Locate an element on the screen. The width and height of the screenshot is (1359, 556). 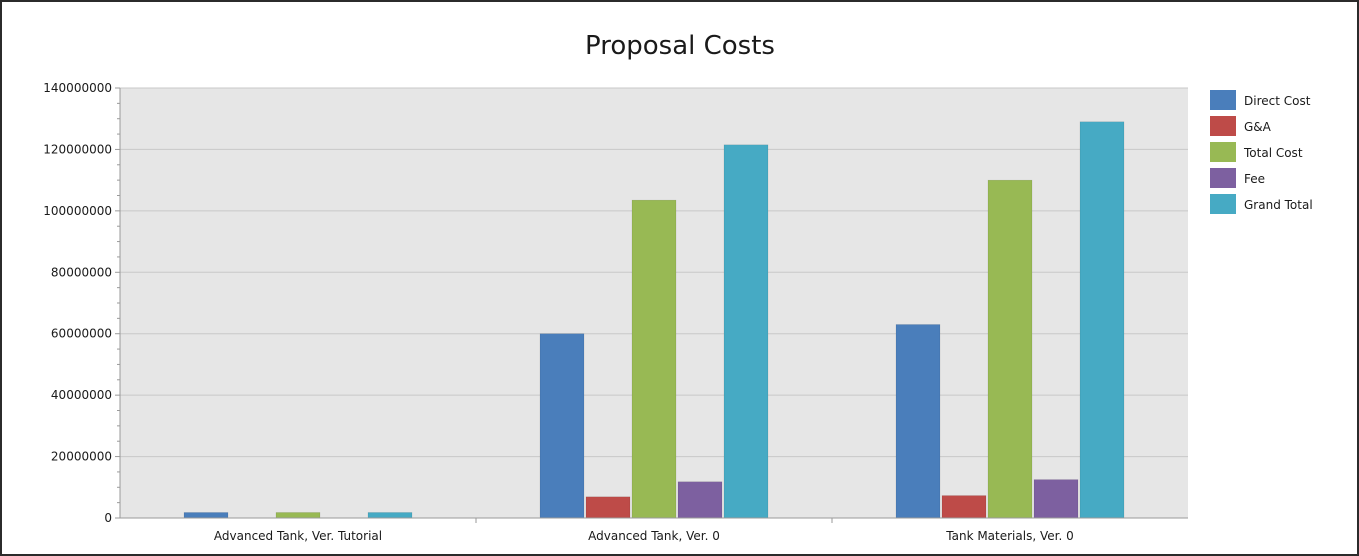
legend-label: Total Cost is located at coordinates (1273, 153).